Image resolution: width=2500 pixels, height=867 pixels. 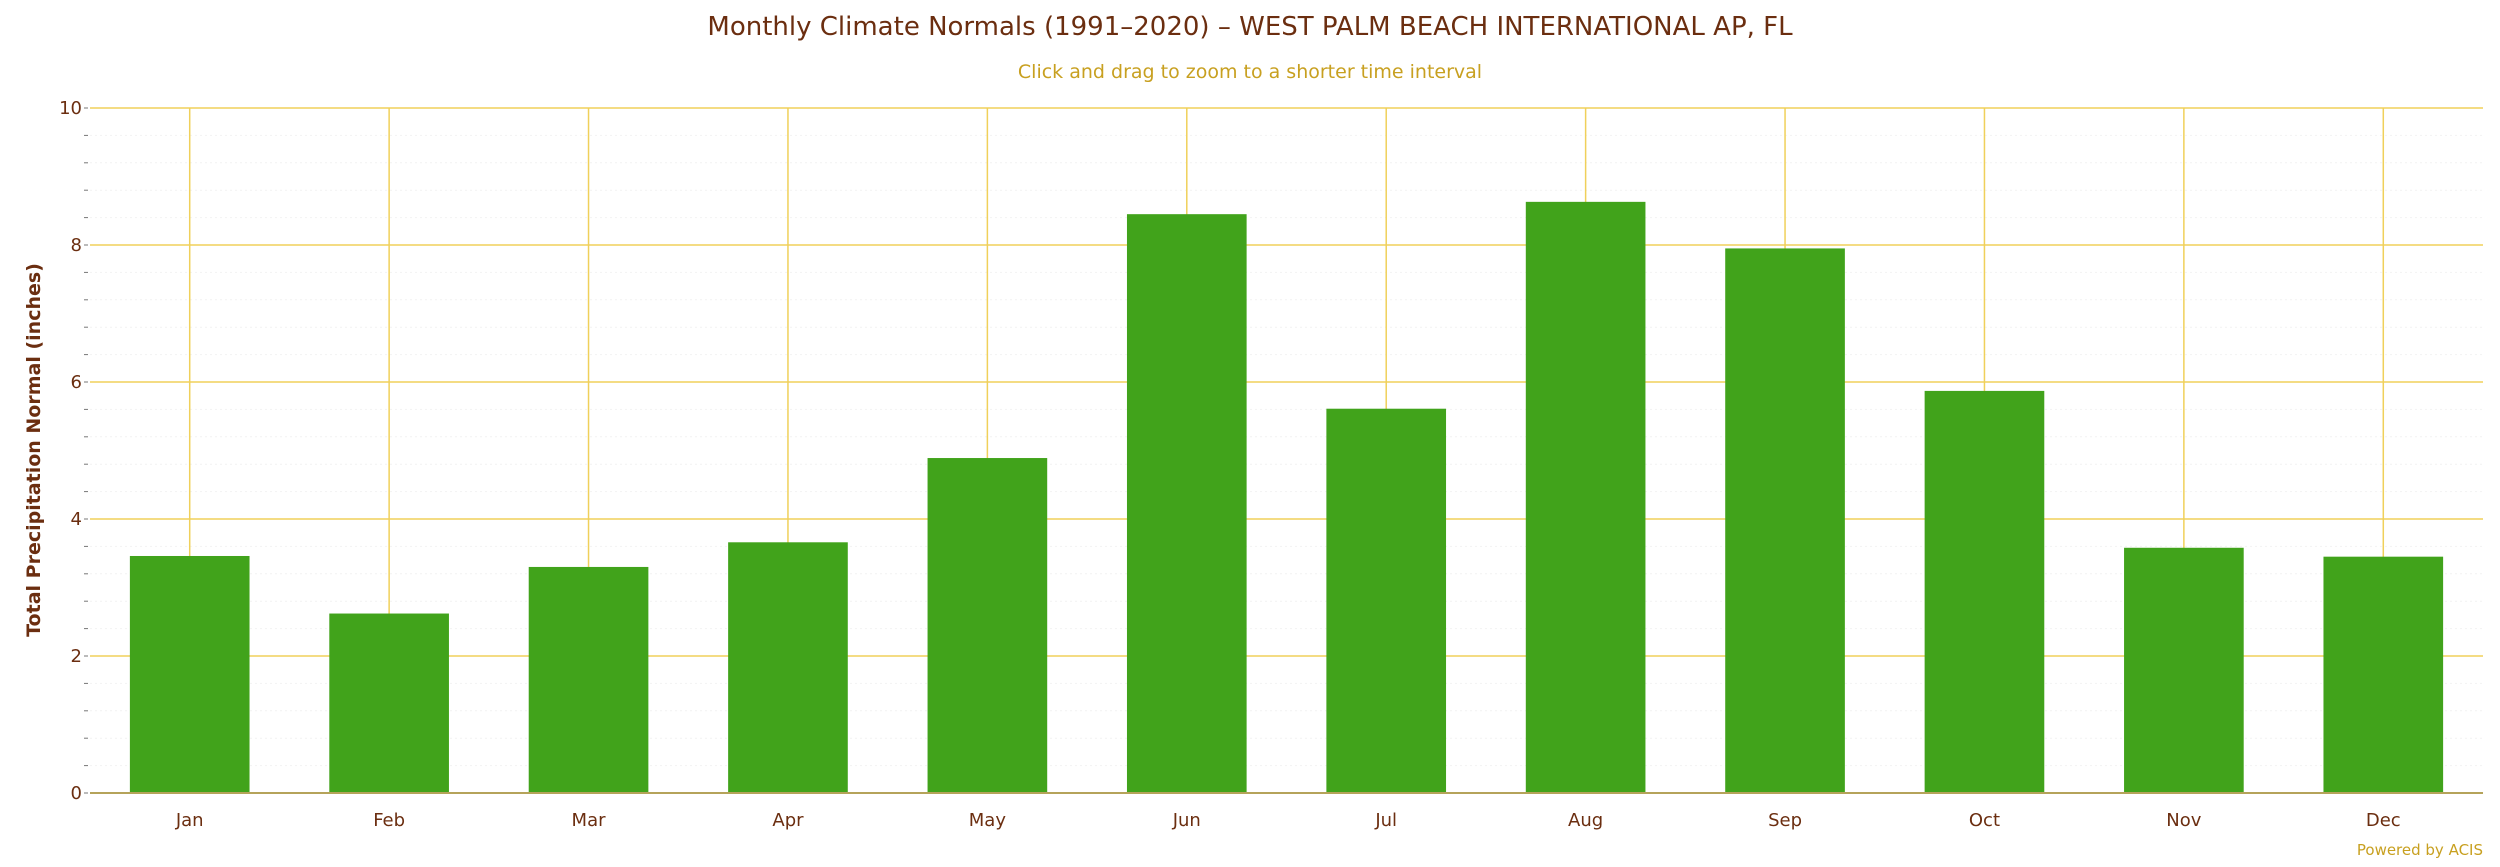 I want to click on x-tick-label: Oct, so click(x=1984, y=820).